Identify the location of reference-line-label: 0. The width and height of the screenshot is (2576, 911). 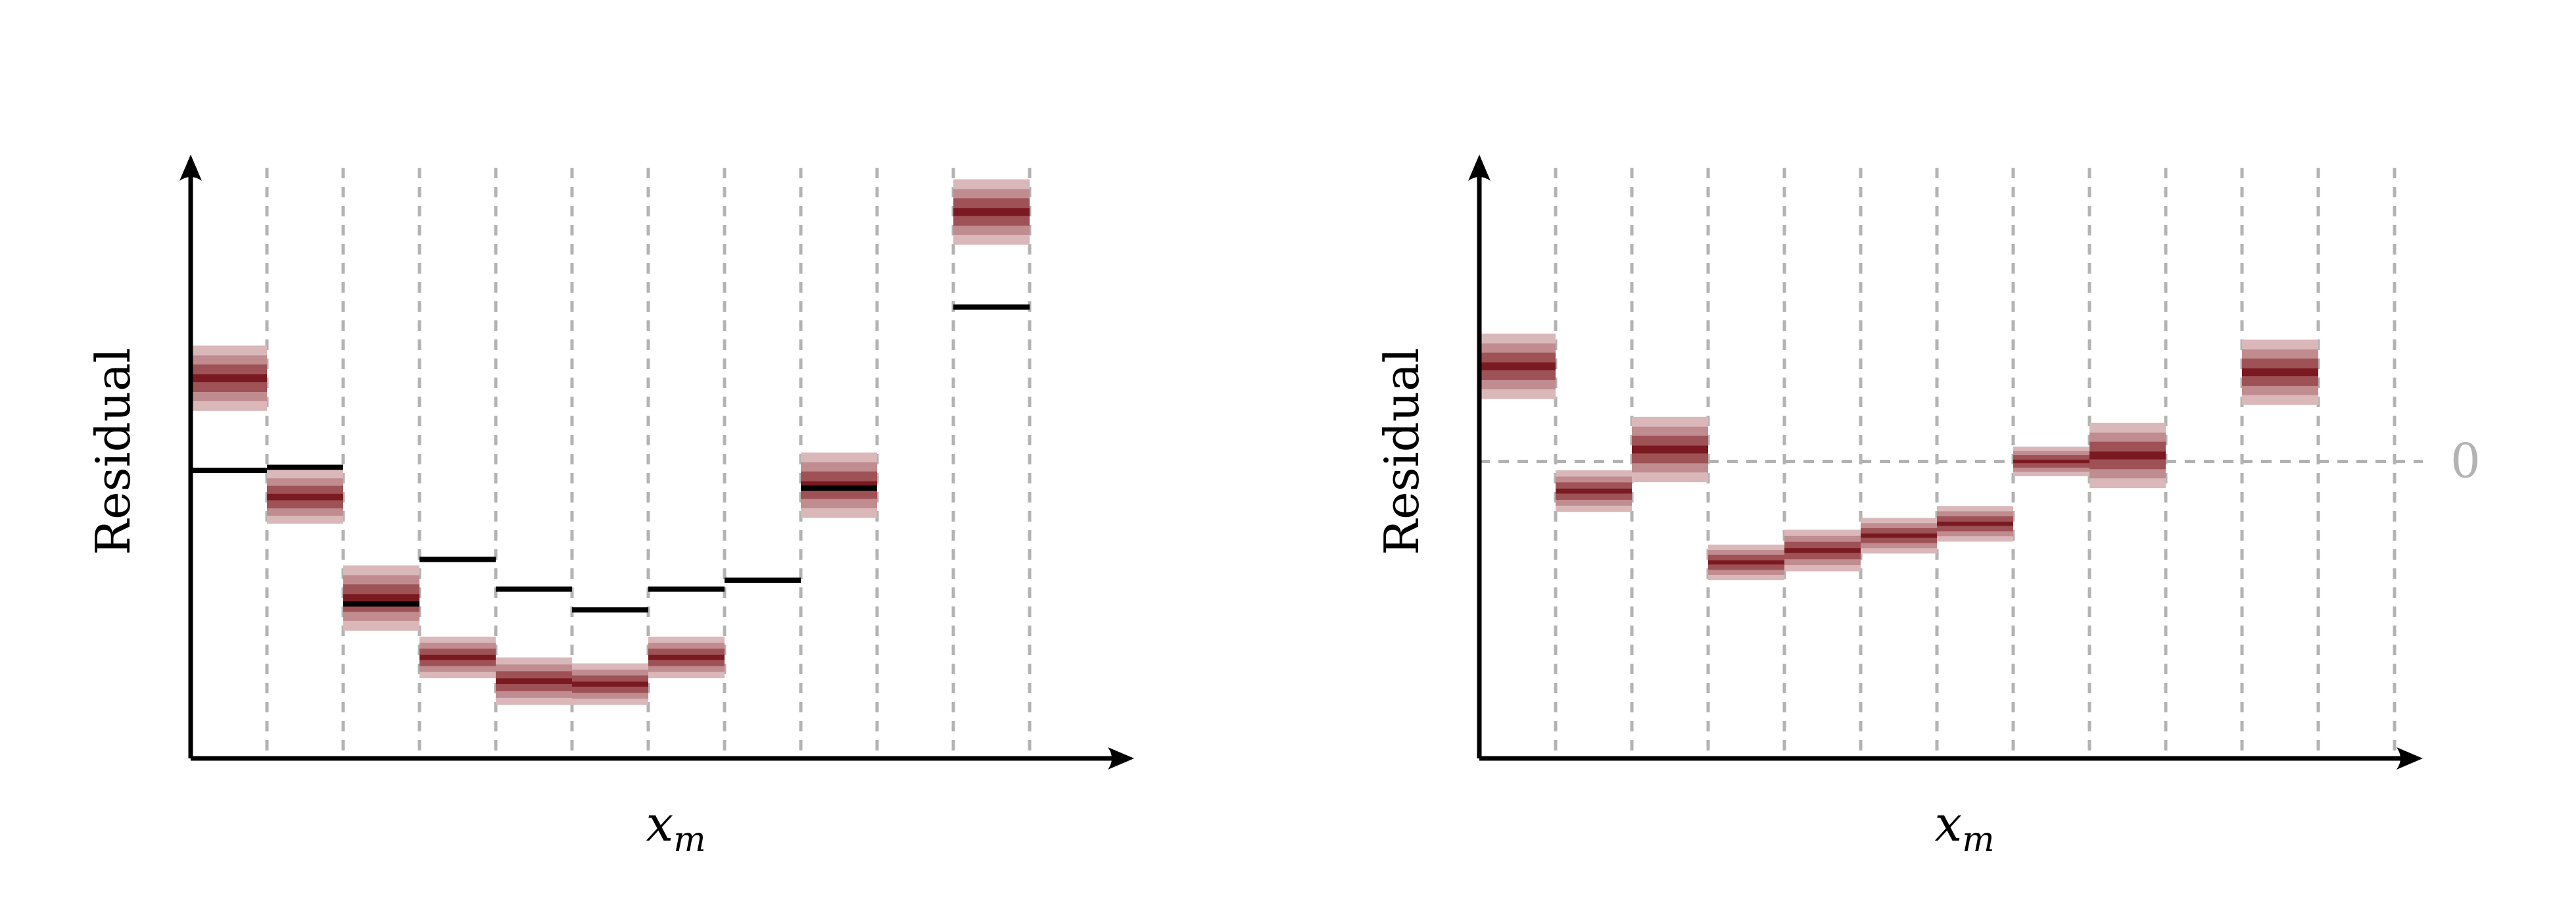
(2466, 461).